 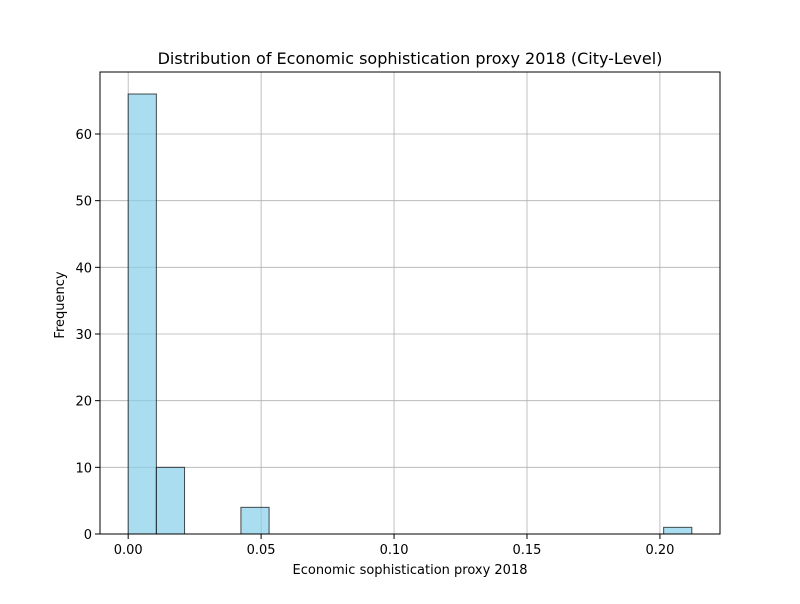 What do you see at coordinates (83, 202) in the screenshot?
I see `y-tick-label: 50` at bounding box center [83, 202].